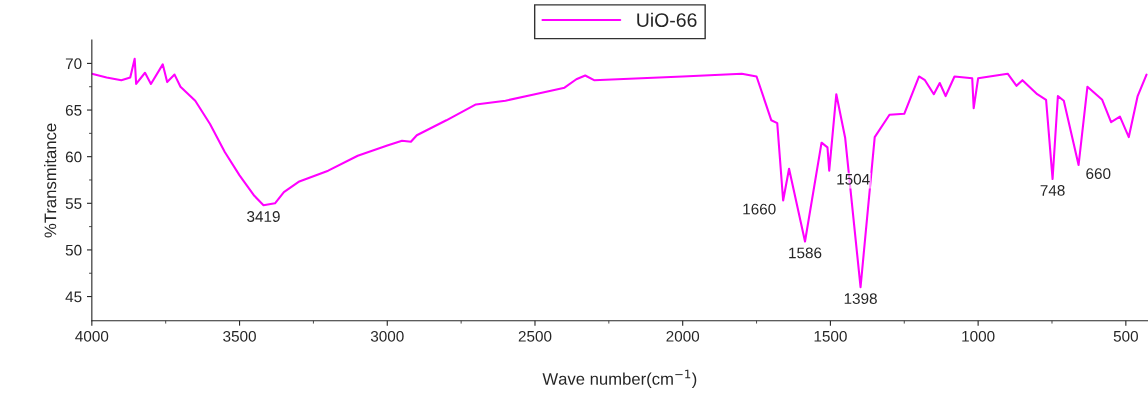 This screenshot has width=1148, height=401. Describe the element at coordinates (1098, 174) in the screenshot. I see `annotation: 660` at that location.